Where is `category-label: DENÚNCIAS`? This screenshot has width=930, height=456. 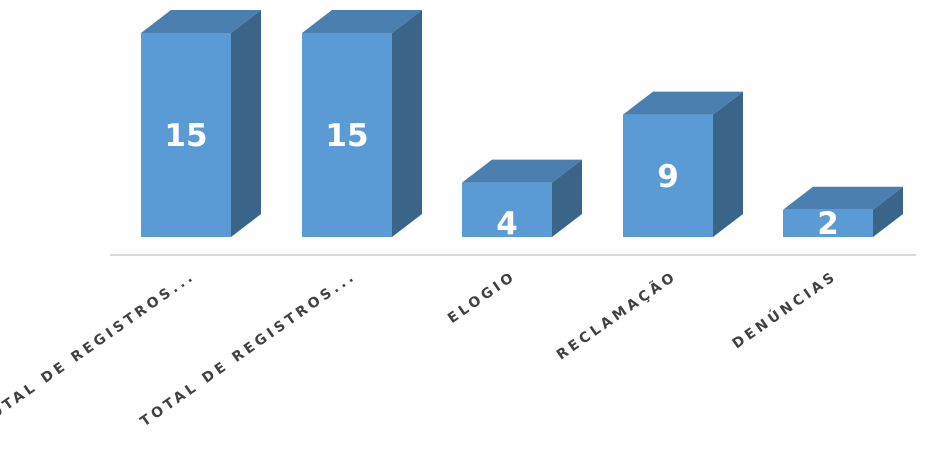 category-label: DENÚNCIAS is located at coordinates (784, 310).